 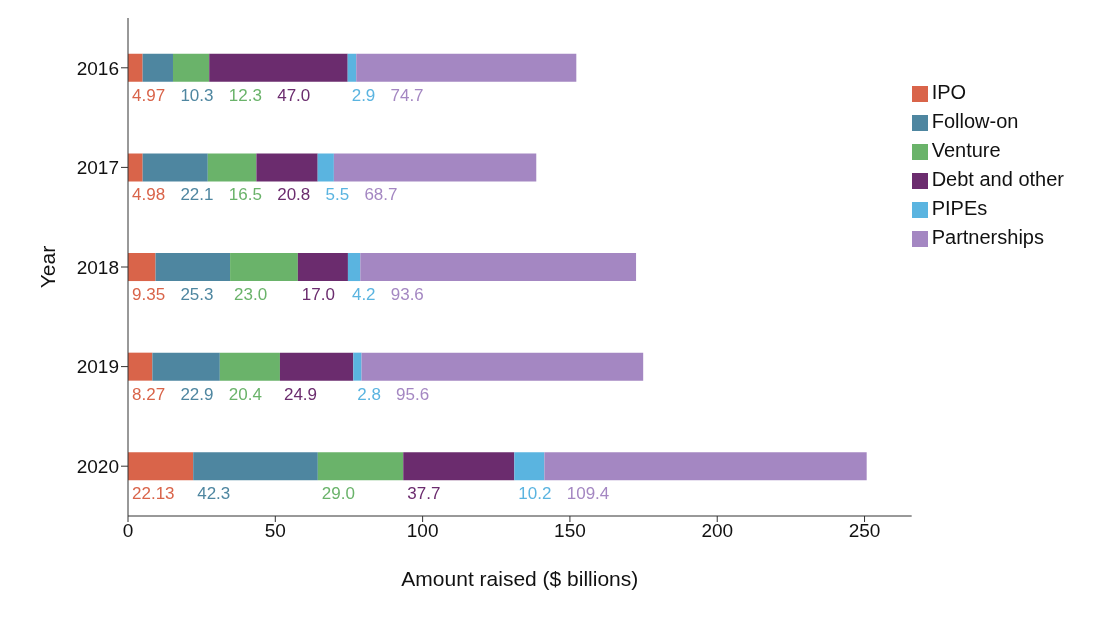 What do you see at coordinates (363, 295) in the screenshot?
I see `data-label: 4.2` at bounding box center [363, 295].